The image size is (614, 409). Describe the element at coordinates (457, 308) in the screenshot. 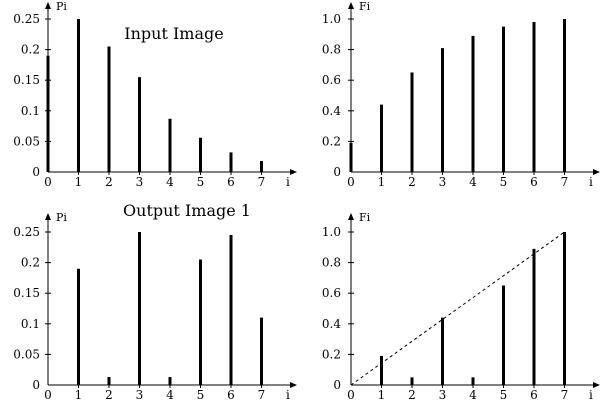

I see `reference-line` at that location.